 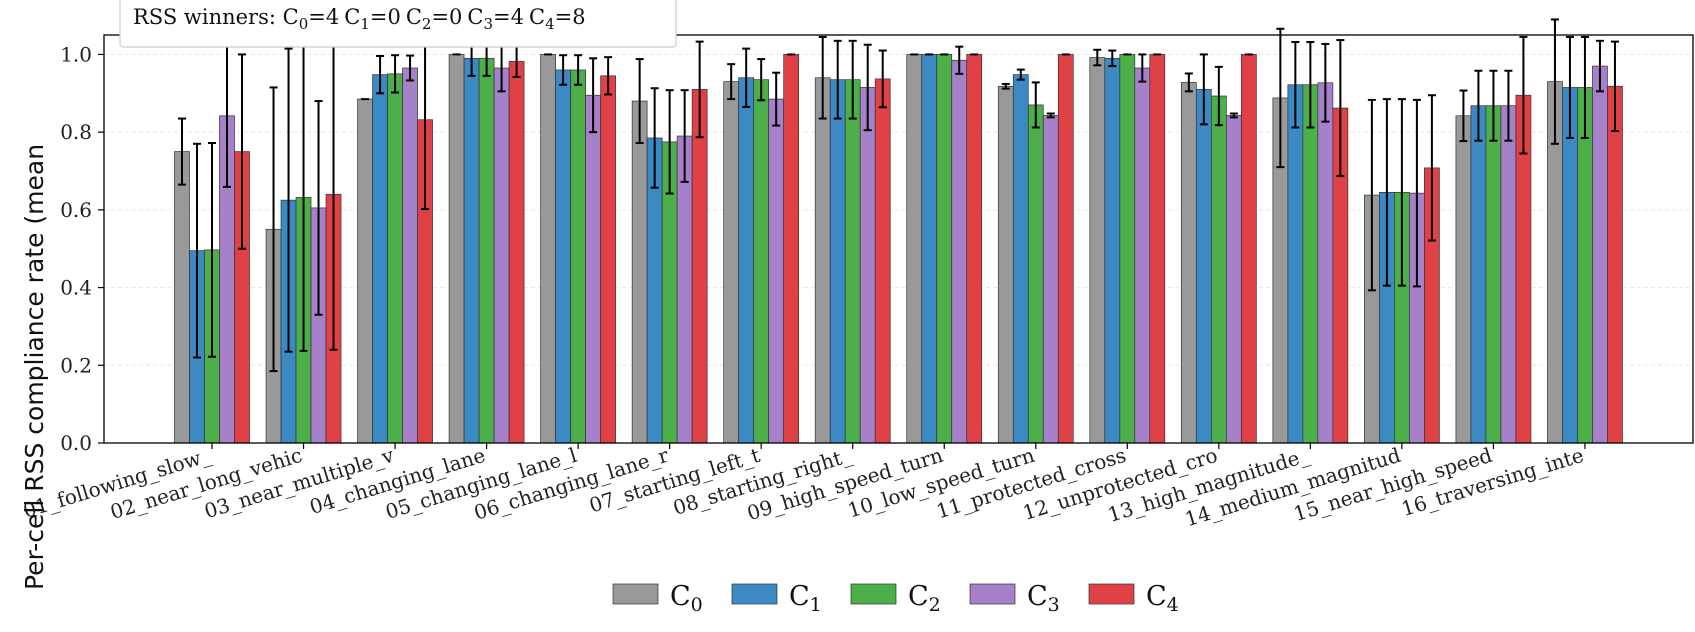 I want to click on legend-label: C4, so click(x=1162, y=598).